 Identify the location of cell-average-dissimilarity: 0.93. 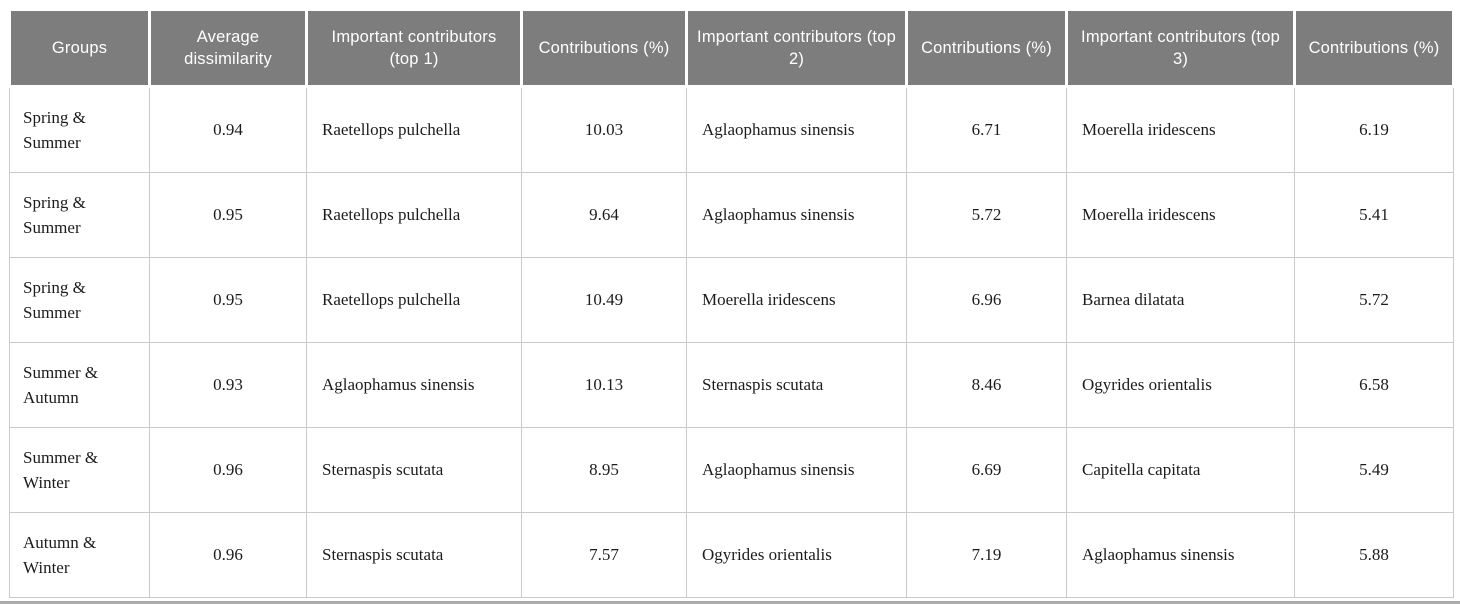
(228, 385).